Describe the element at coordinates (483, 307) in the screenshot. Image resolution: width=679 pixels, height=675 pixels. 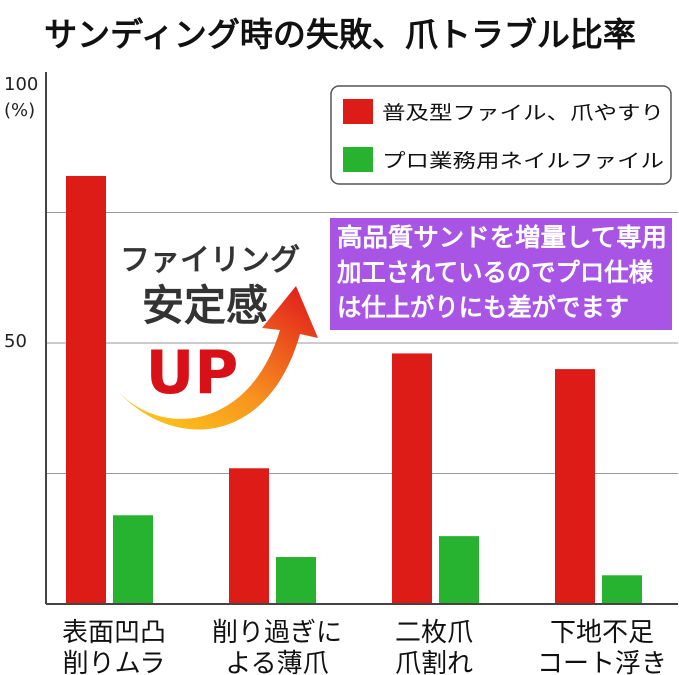
I see `promo-line-3: は仕上がりにも差がでます` at that location.